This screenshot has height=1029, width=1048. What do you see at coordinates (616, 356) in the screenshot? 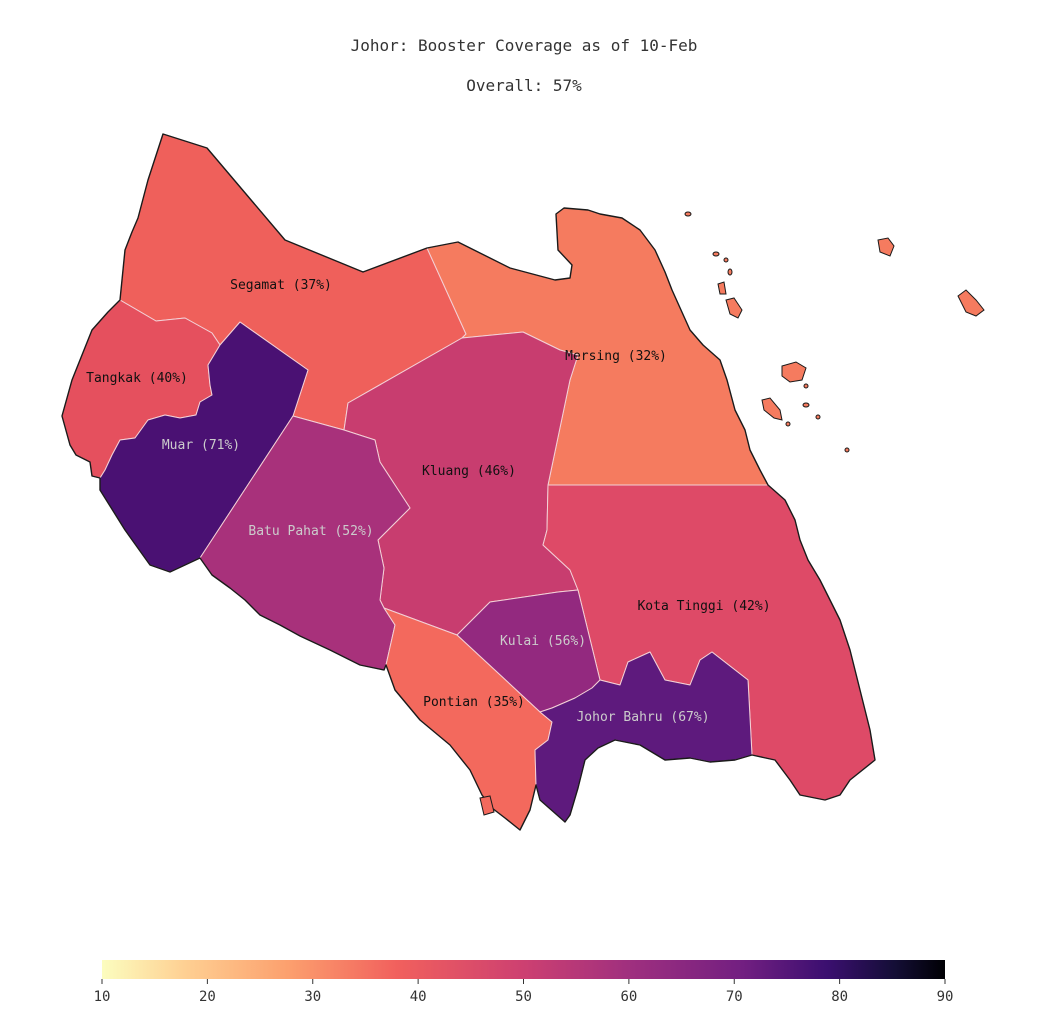
I see `label-mersing: Mersing (32%)` at bounding box center [616, 356].